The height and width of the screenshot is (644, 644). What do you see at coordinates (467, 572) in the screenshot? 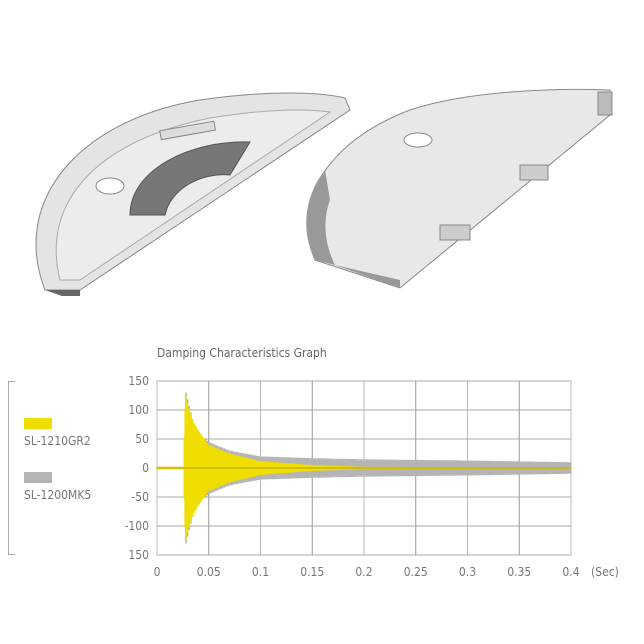
I see `x-tick-label: 0.3` at bounding box center [467, 572].